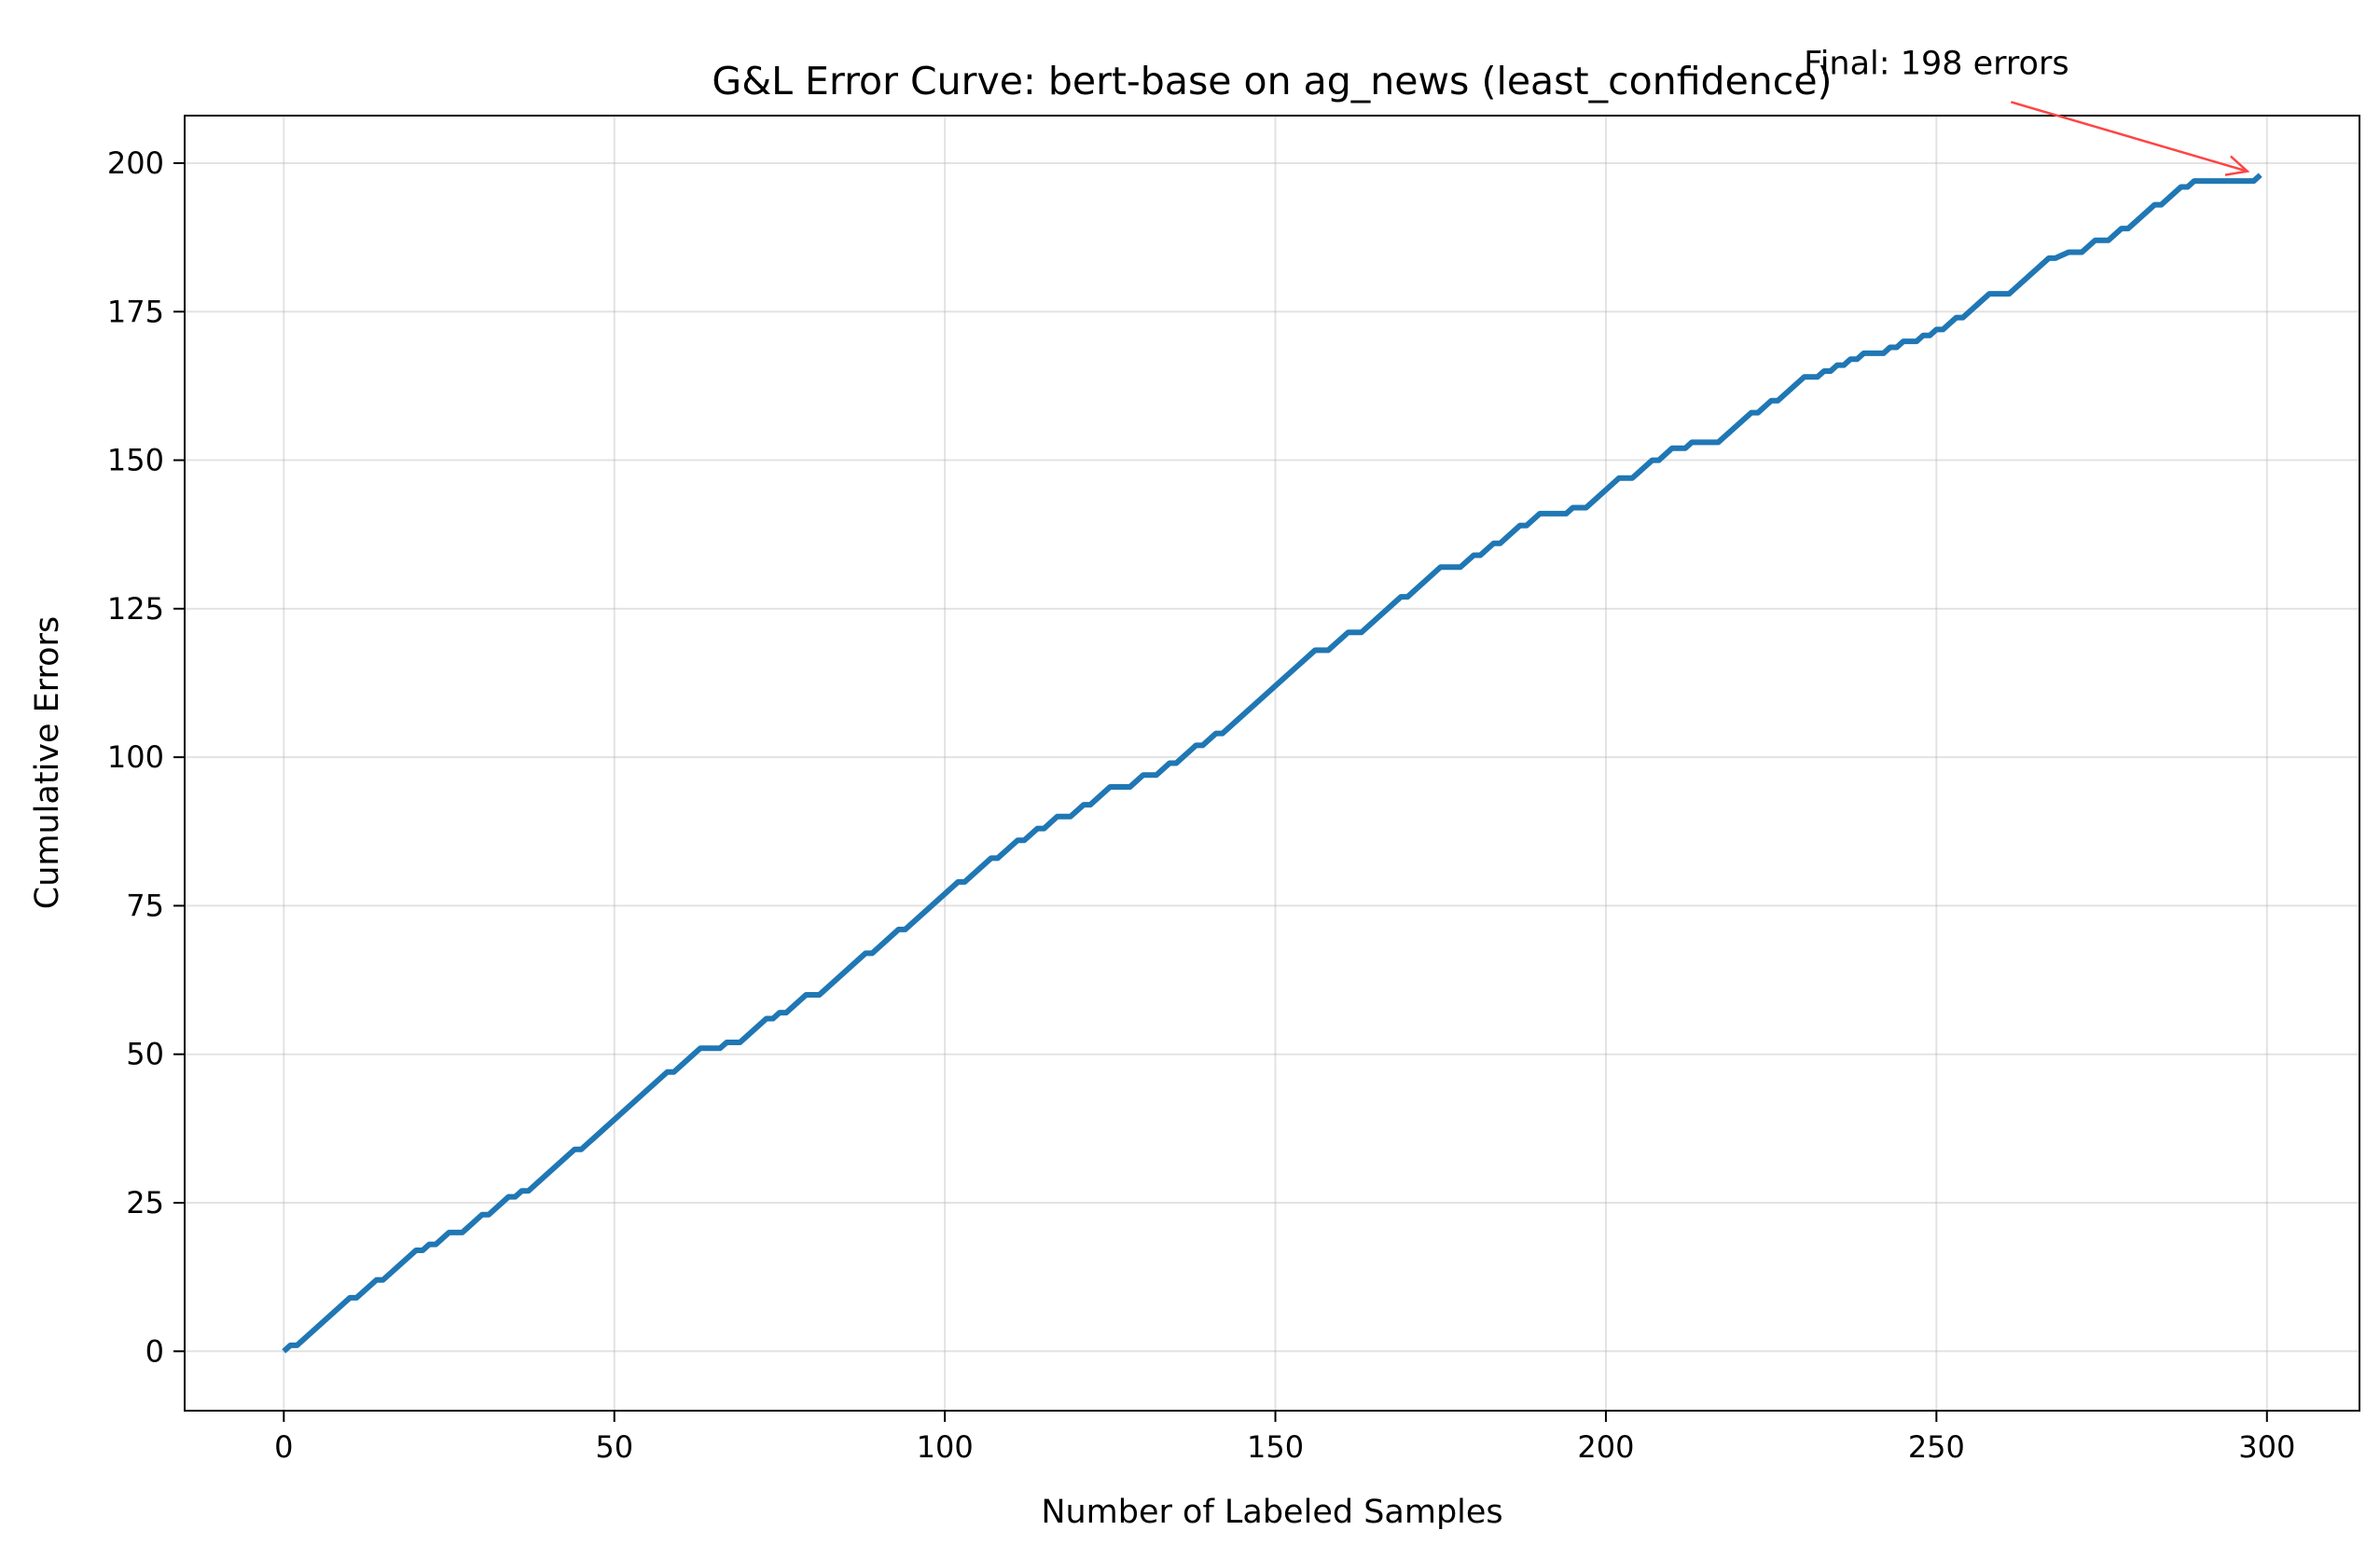 The image size is (2380, 1558). I want to click on y-tick-label: 75, so click(145, 905).